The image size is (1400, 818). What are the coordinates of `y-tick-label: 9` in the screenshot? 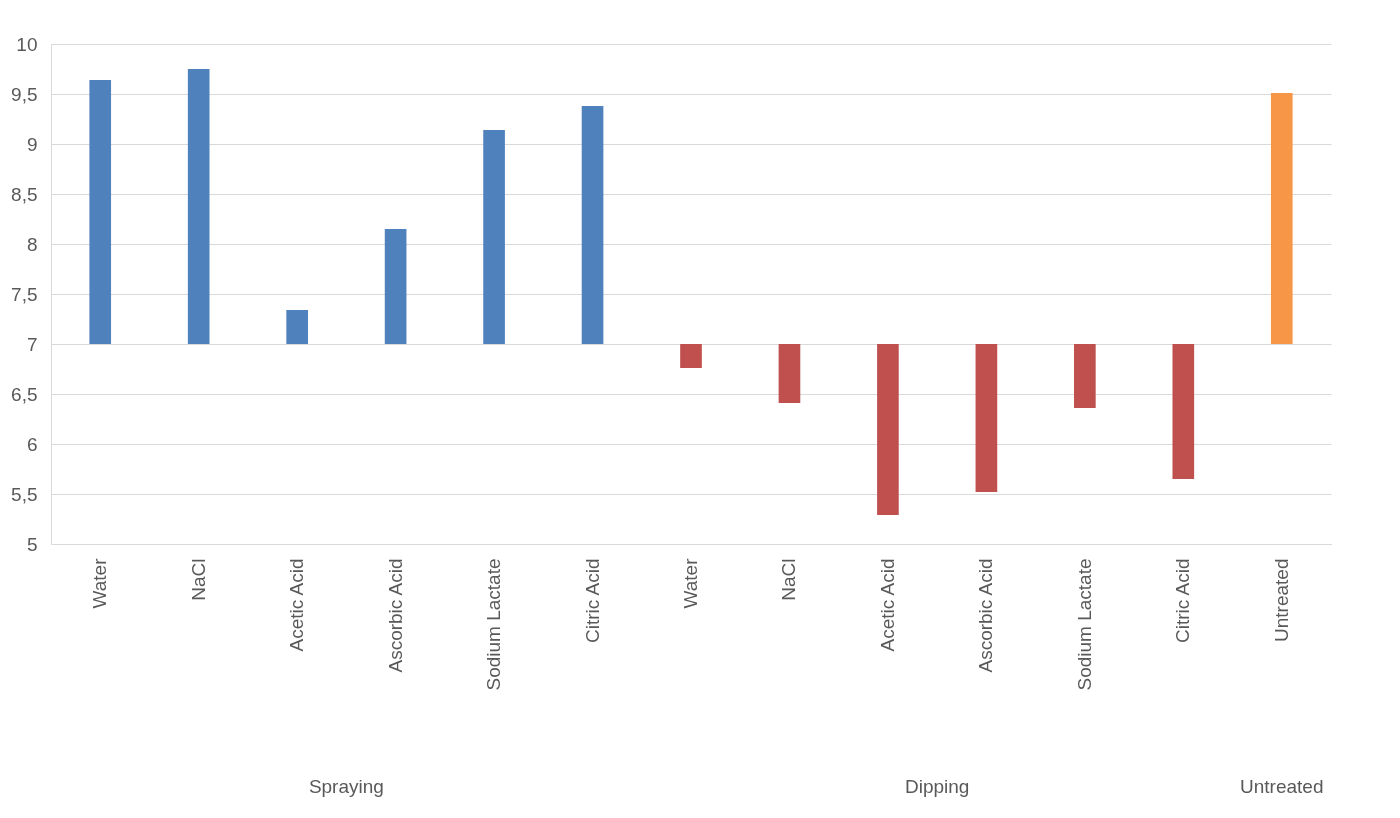 It's located at (32, 144).